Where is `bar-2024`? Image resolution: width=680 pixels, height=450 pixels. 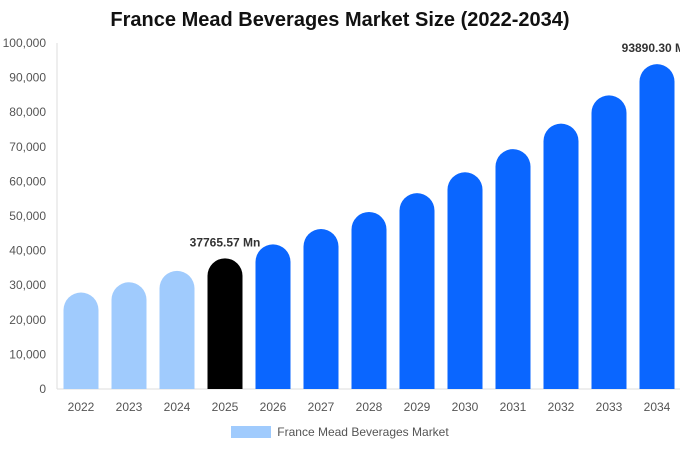
bar-2024 is located at coordinates (177, 329).